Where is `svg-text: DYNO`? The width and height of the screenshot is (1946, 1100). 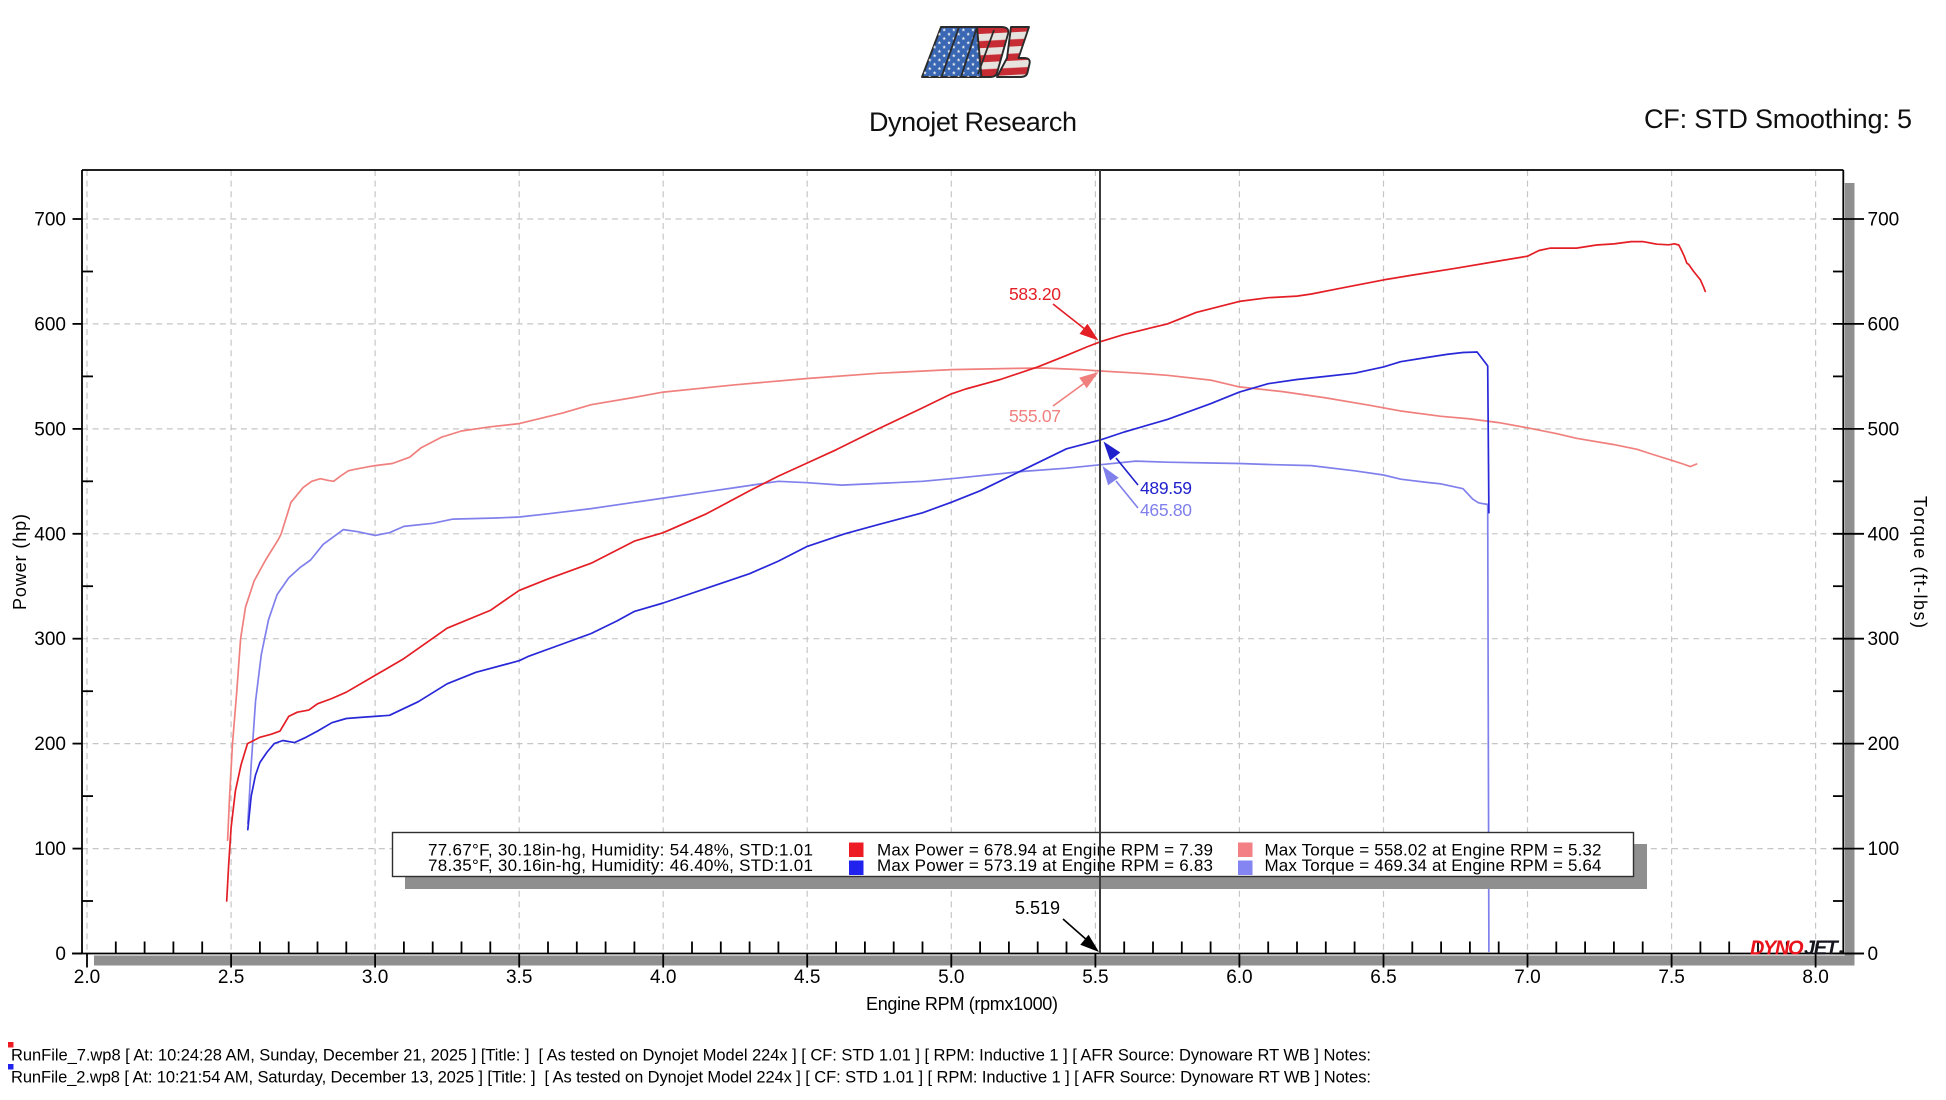 svg-text: DYNO is located at coordinates (1777, 949).